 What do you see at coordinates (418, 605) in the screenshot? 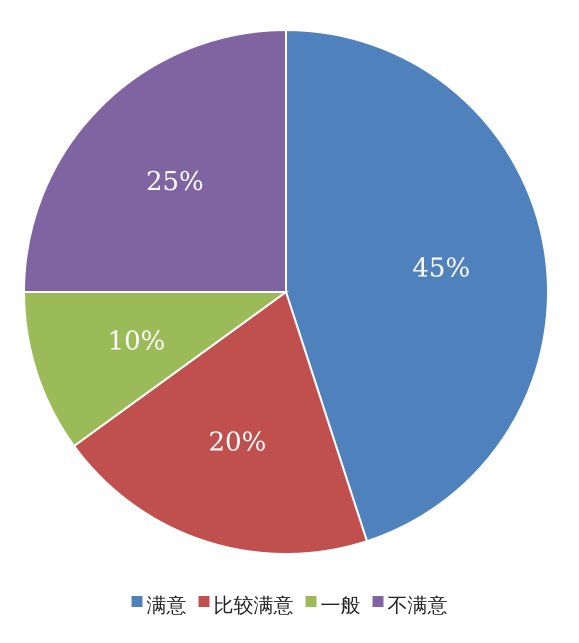
I see `legend-label: 不满意` at bounding box center [418, 605].